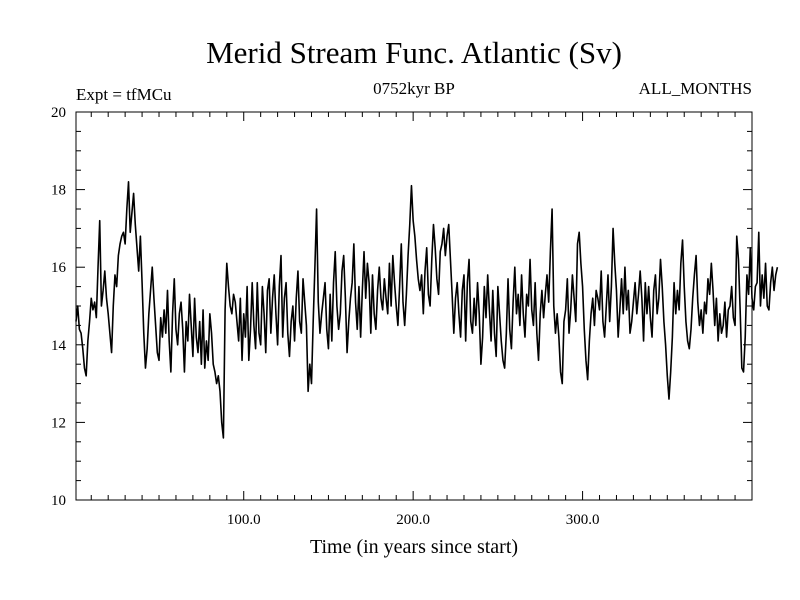 The height and width of the screenshot is (600, 800). What do you see at coordinates (59, 268) in the screenshot?
I see `y-tick-label: 16` at bounding box center [59, 268].